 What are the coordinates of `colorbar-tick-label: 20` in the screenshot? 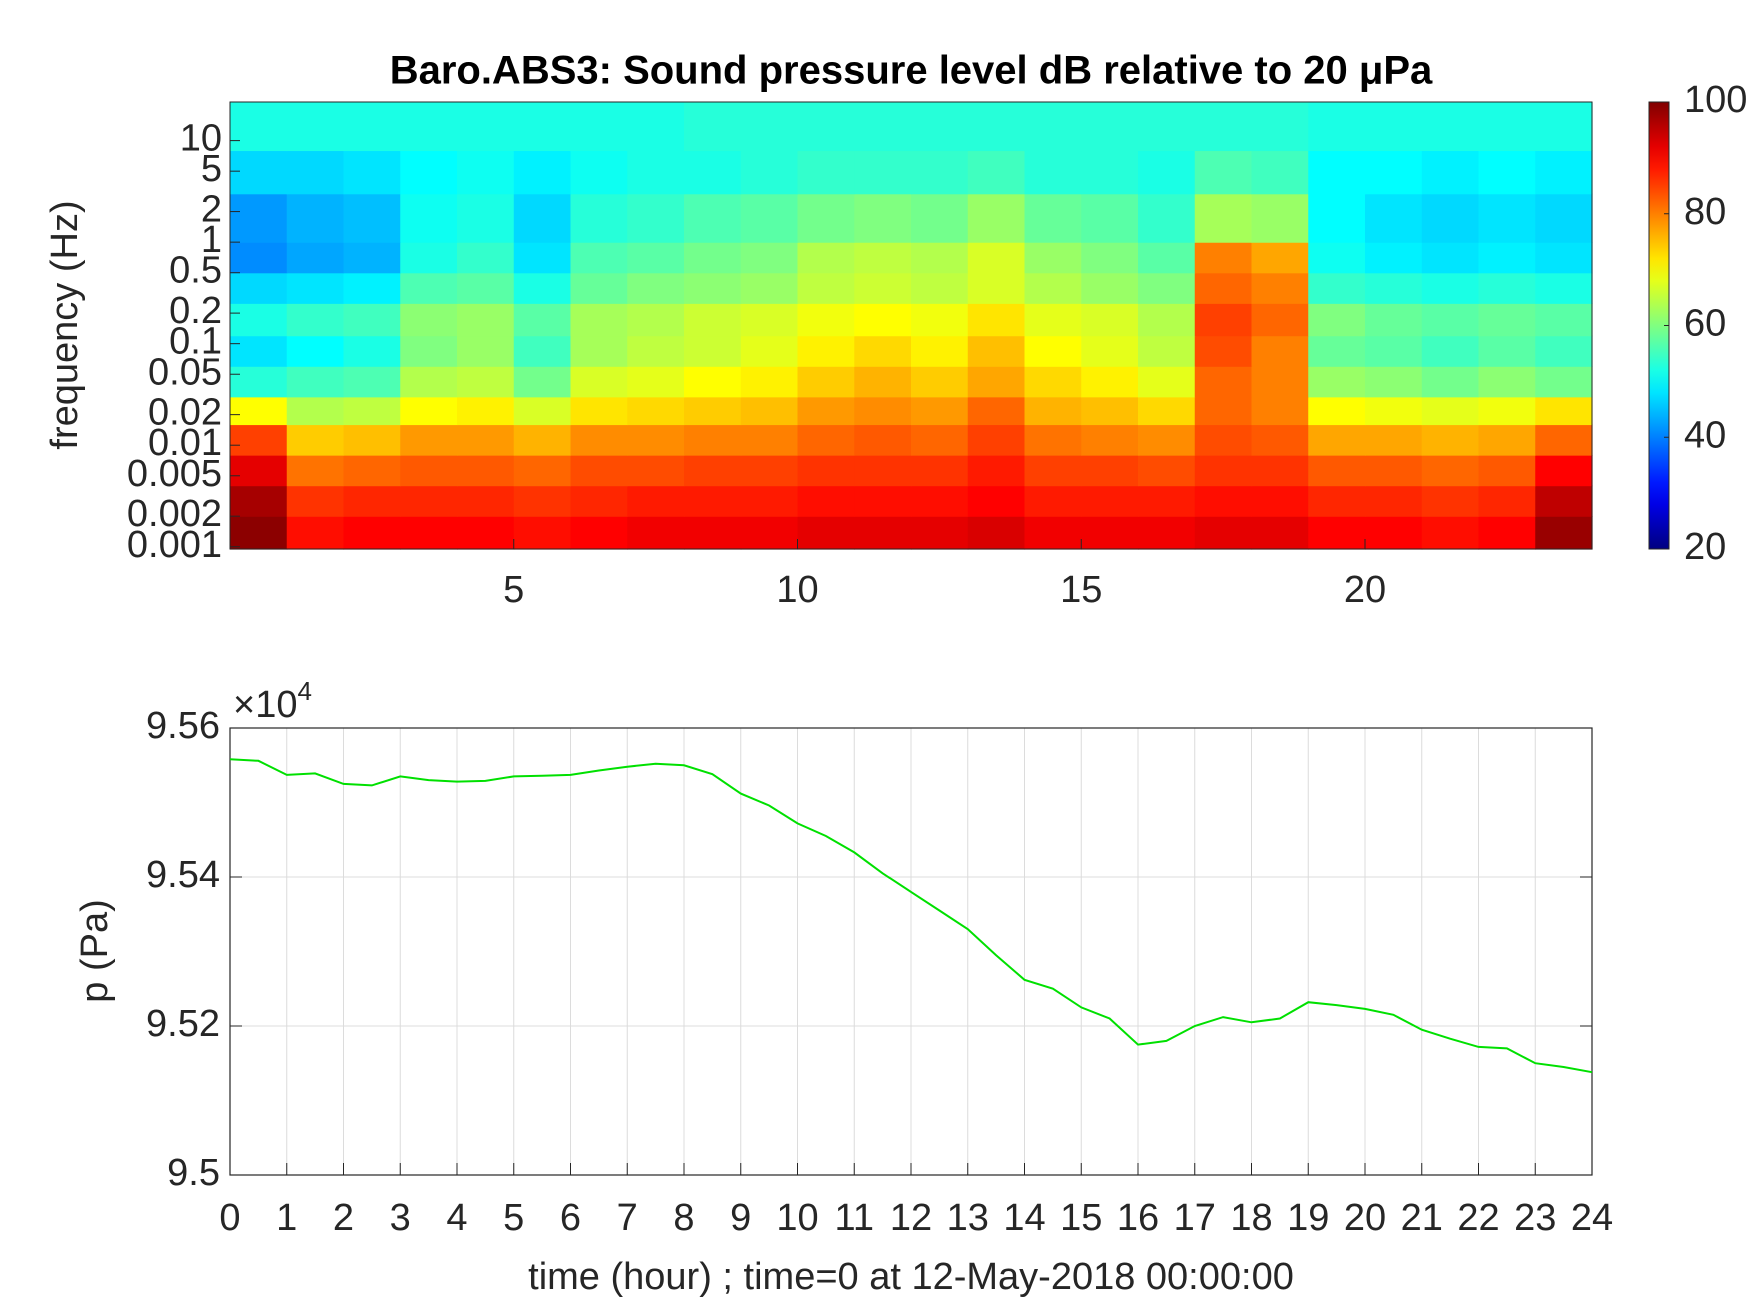 It's located at (1705, 547).